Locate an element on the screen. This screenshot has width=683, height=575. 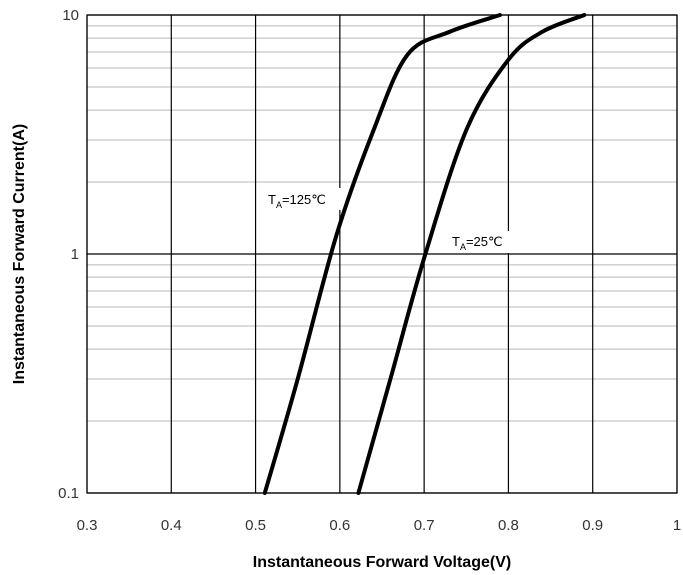
series-label-125: TA=125℃ is located at coordinates (297, 201).